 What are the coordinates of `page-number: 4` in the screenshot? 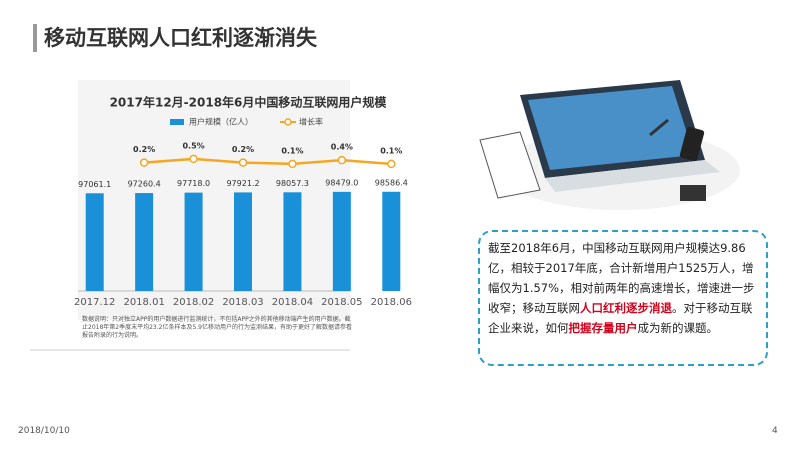 It's located at (775, 431).